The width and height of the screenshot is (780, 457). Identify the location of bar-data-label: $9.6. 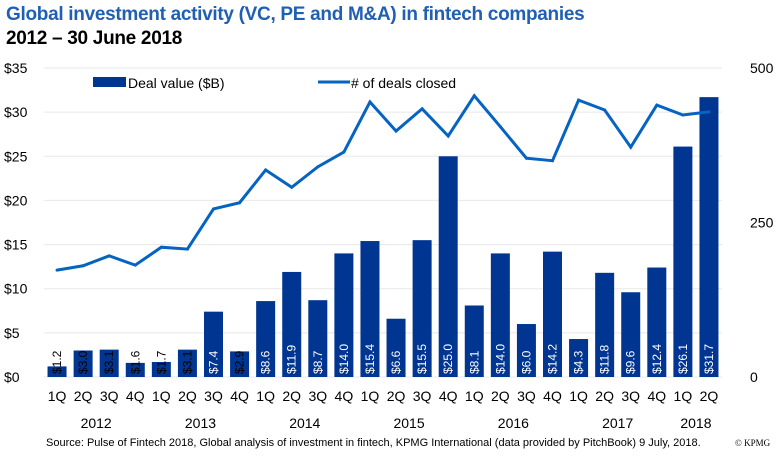
(631, 362).